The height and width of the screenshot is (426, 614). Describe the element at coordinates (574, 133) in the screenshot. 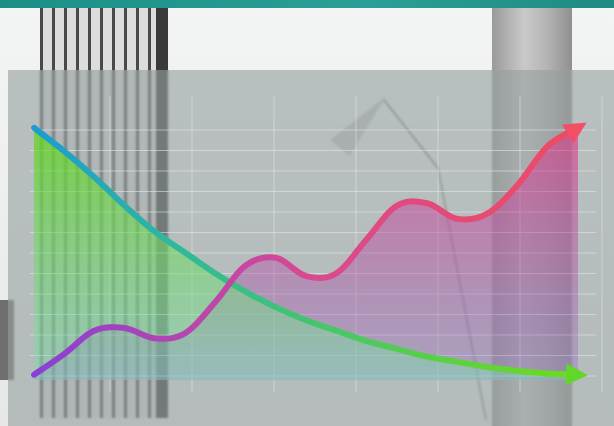

I see `series-2-arrowhead` at that location.